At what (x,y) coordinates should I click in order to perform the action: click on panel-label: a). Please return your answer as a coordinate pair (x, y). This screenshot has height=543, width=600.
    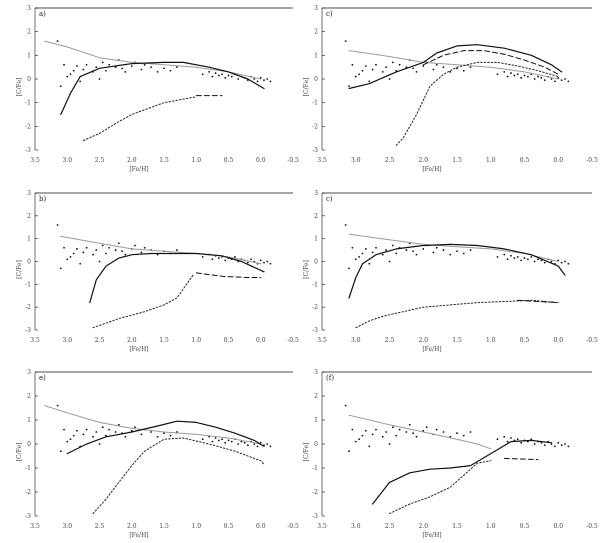
    Looking at the image, I should click on (42, 14).